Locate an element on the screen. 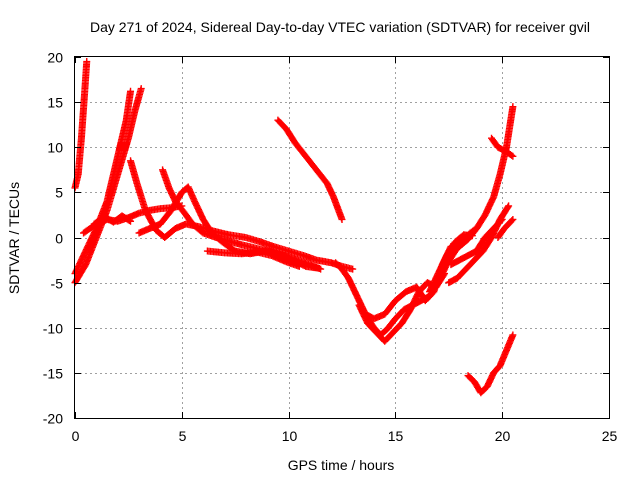 Image resolution: width=640 pixels, height=480 pixels. x-tick-label: 20 is located at coordinates (503, 436).